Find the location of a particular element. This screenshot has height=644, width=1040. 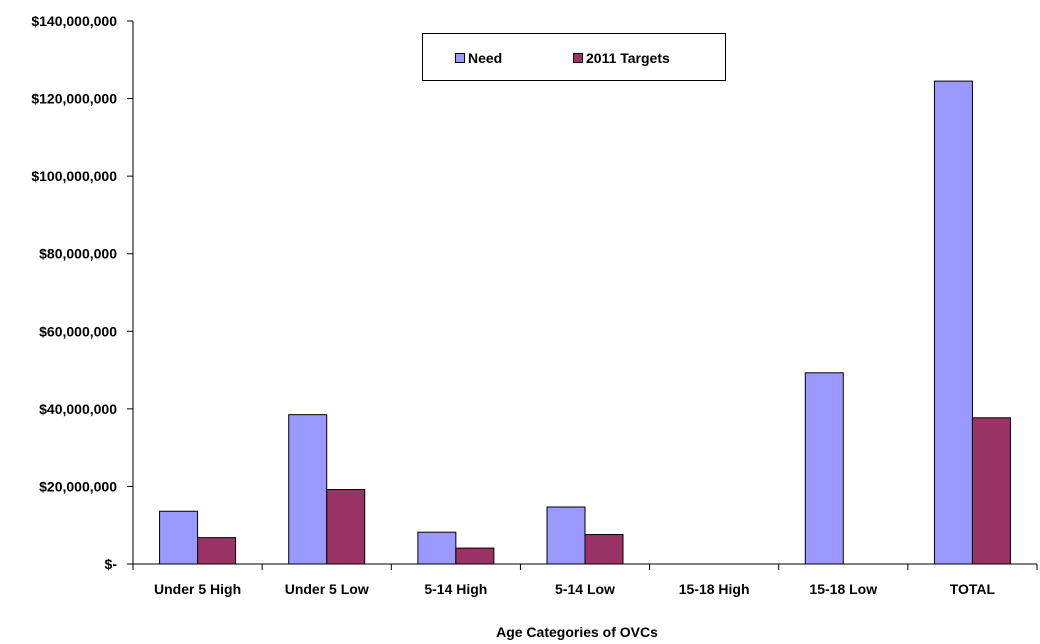

legend: Need 2011 Targets is located at coordinates (574, 57).